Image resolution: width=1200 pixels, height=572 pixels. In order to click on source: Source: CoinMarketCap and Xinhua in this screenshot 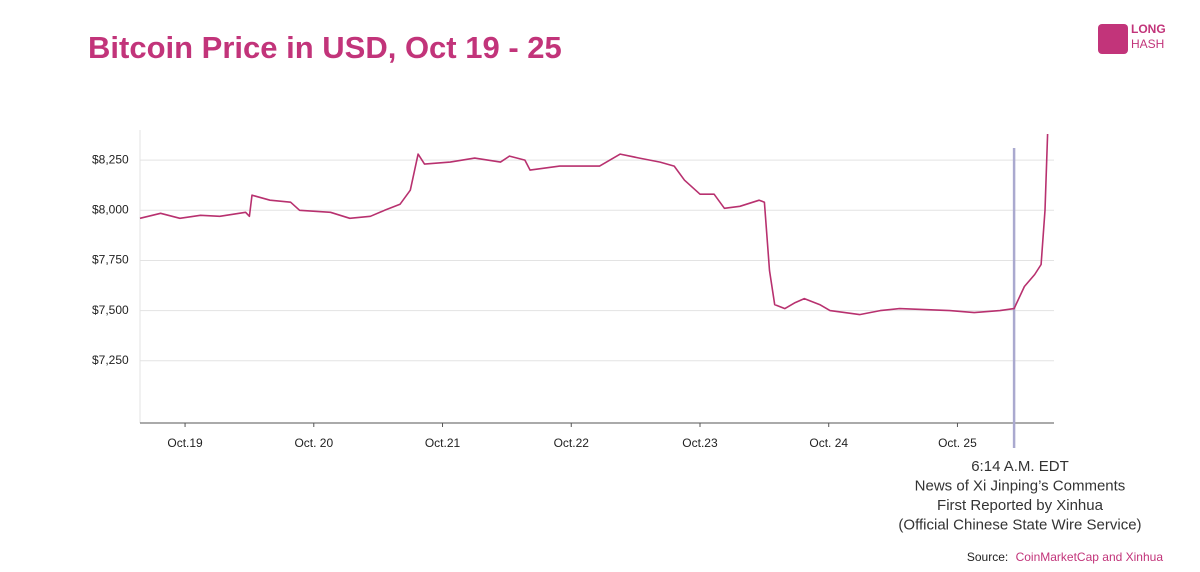, I will do `click(1065, 557)`.